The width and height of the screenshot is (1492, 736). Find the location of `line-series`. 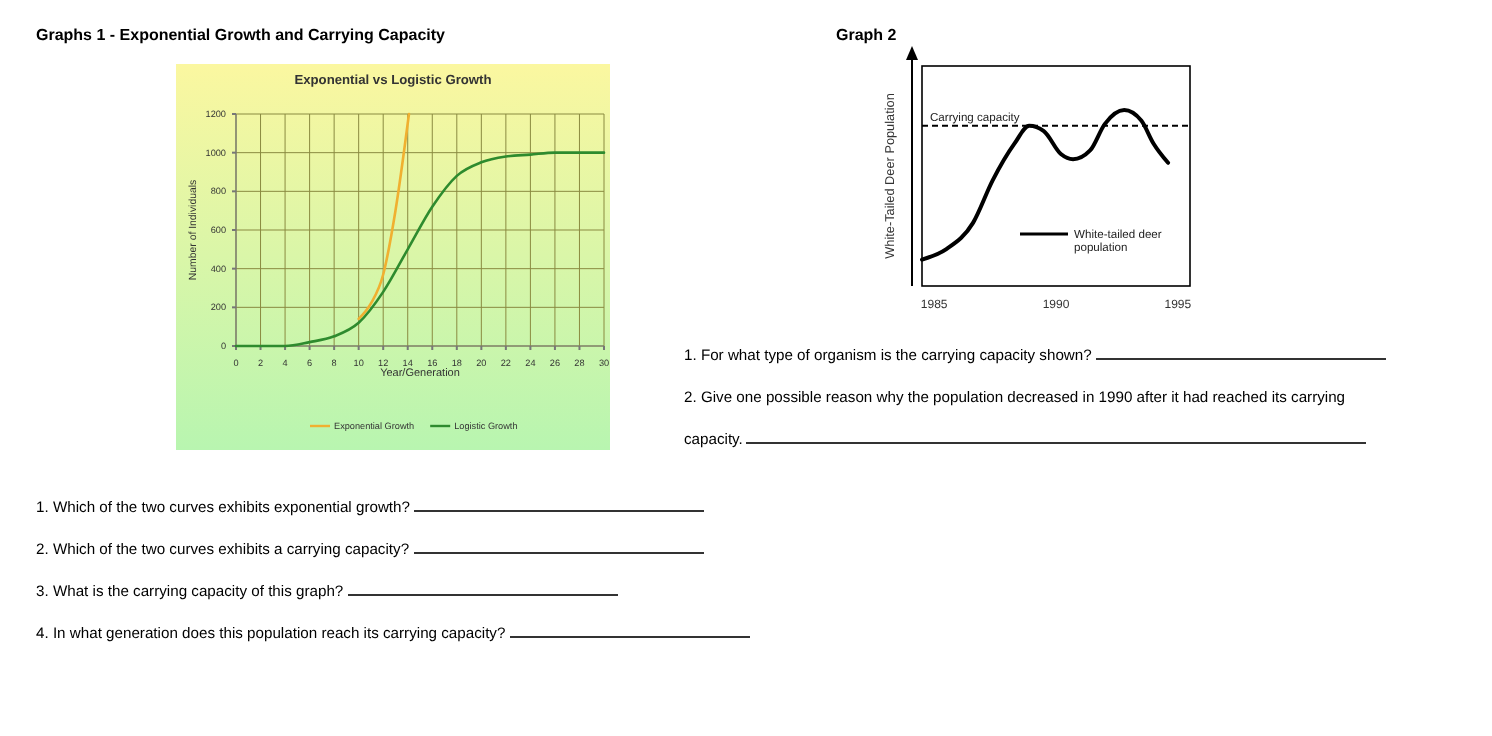

line-series is located at coordinates (384, 216).